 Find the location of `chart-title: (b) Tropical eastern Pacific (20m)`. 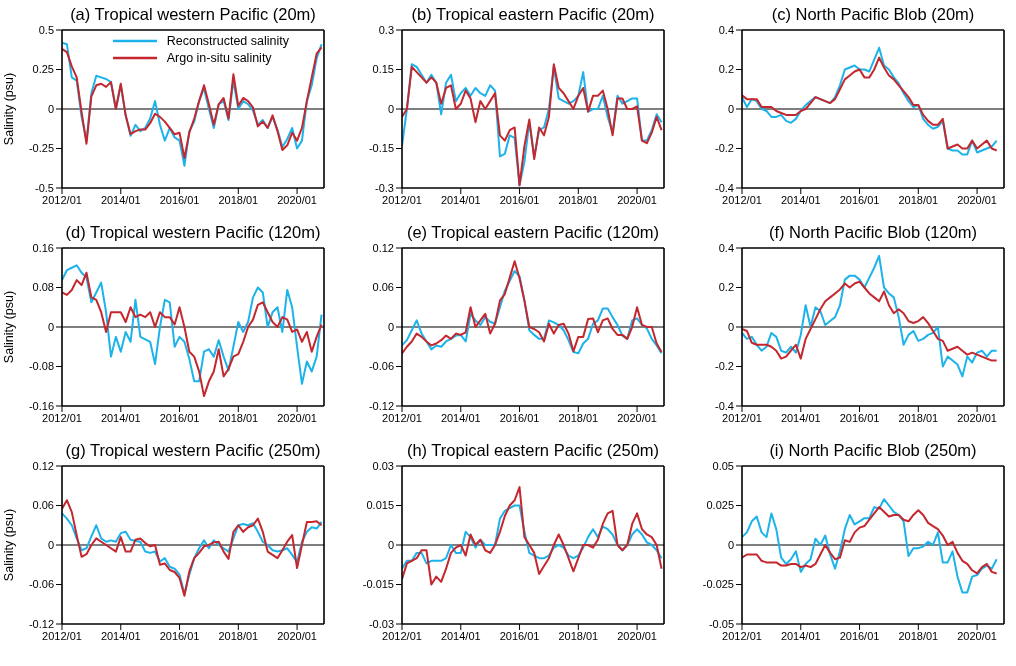

chart-title: (b) Tropical eastern Pacific (20m) is located at coordinates (533, 14).